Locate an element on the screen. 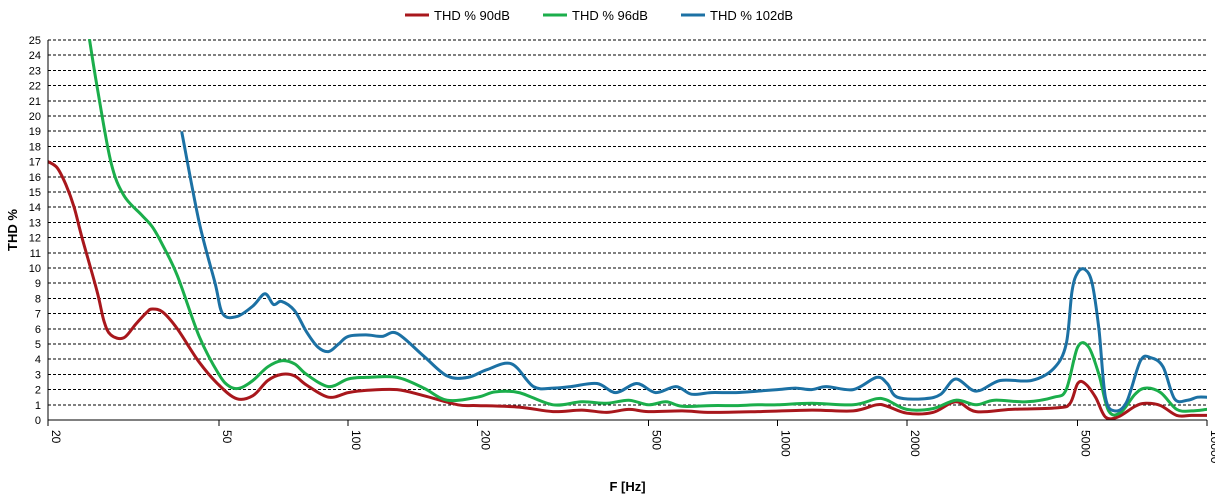  y-tick-label: 10 is located at coordinates (35, 269).